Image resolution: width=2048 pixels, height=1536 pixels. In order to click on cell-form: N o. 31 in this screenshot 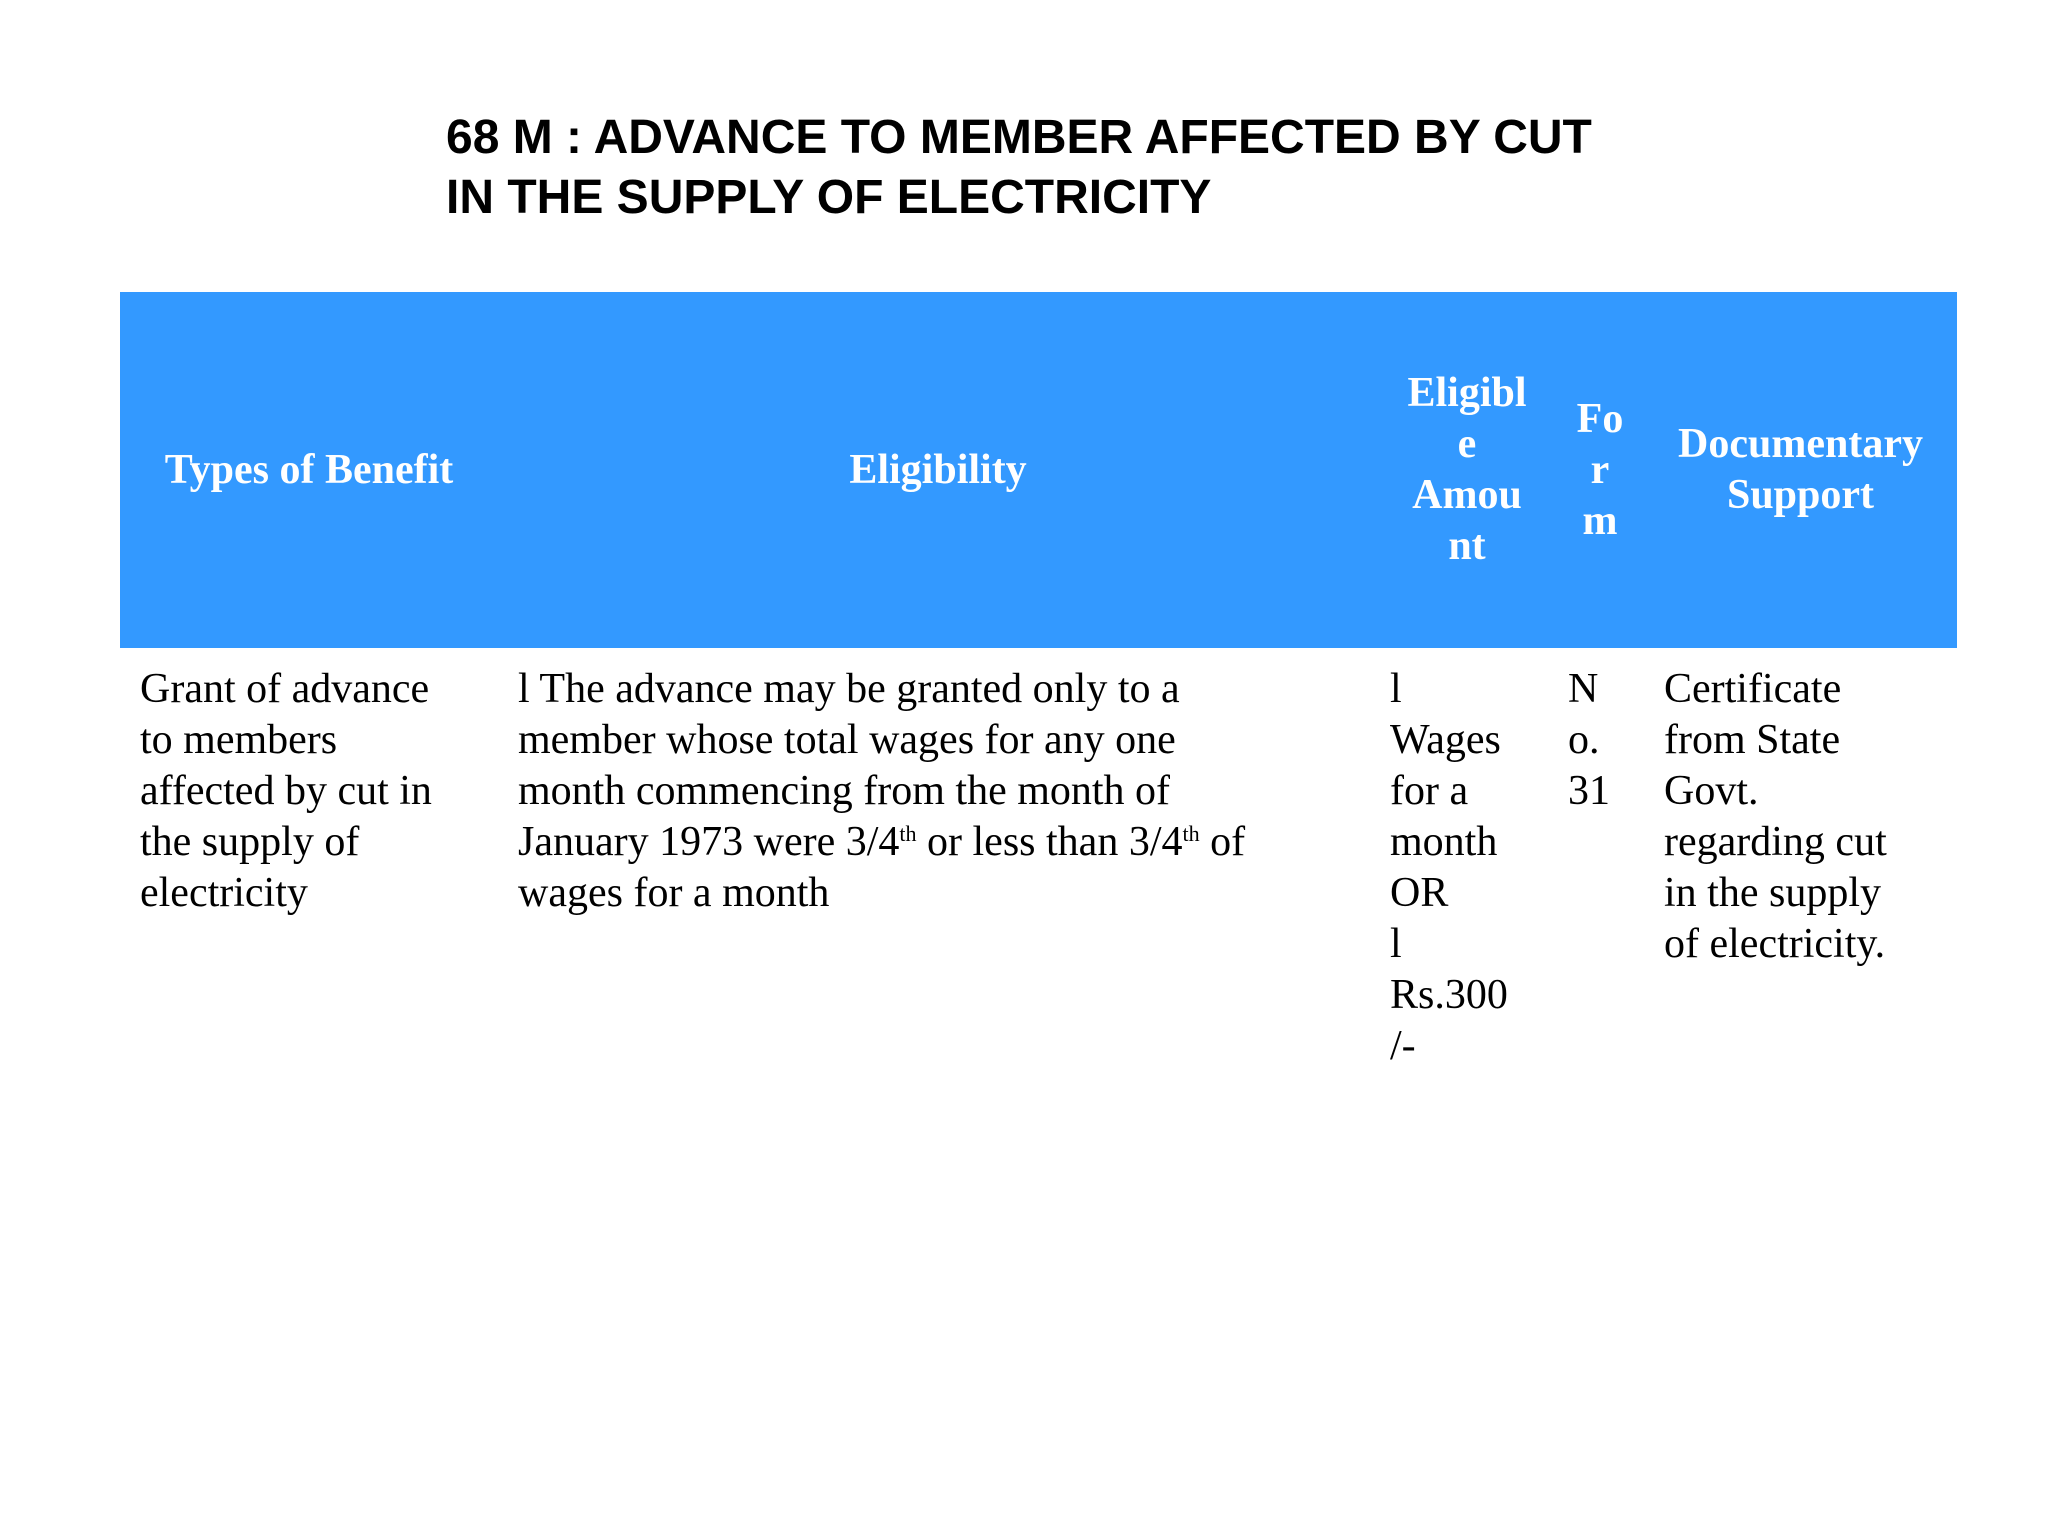, I will do `click(1589, 740)`.